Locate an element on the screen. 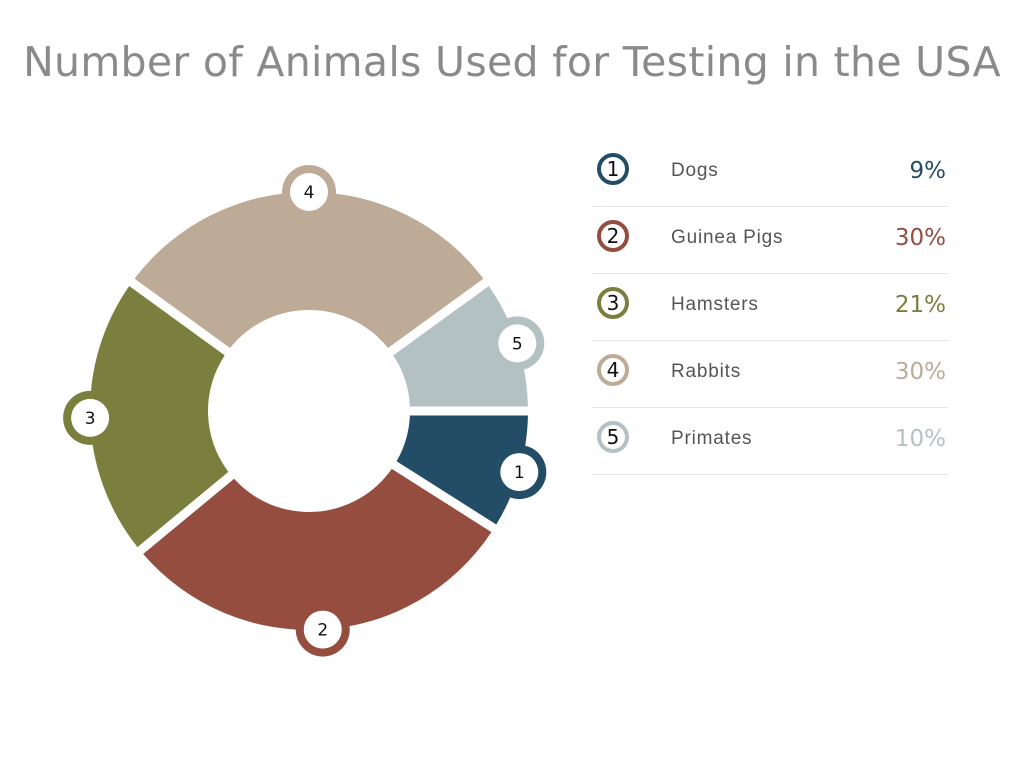 The height and width of the screenshot is (768, 1024). legend-item-hamsters: 3 Hamsters 21% is located at coordinates (770, 307).